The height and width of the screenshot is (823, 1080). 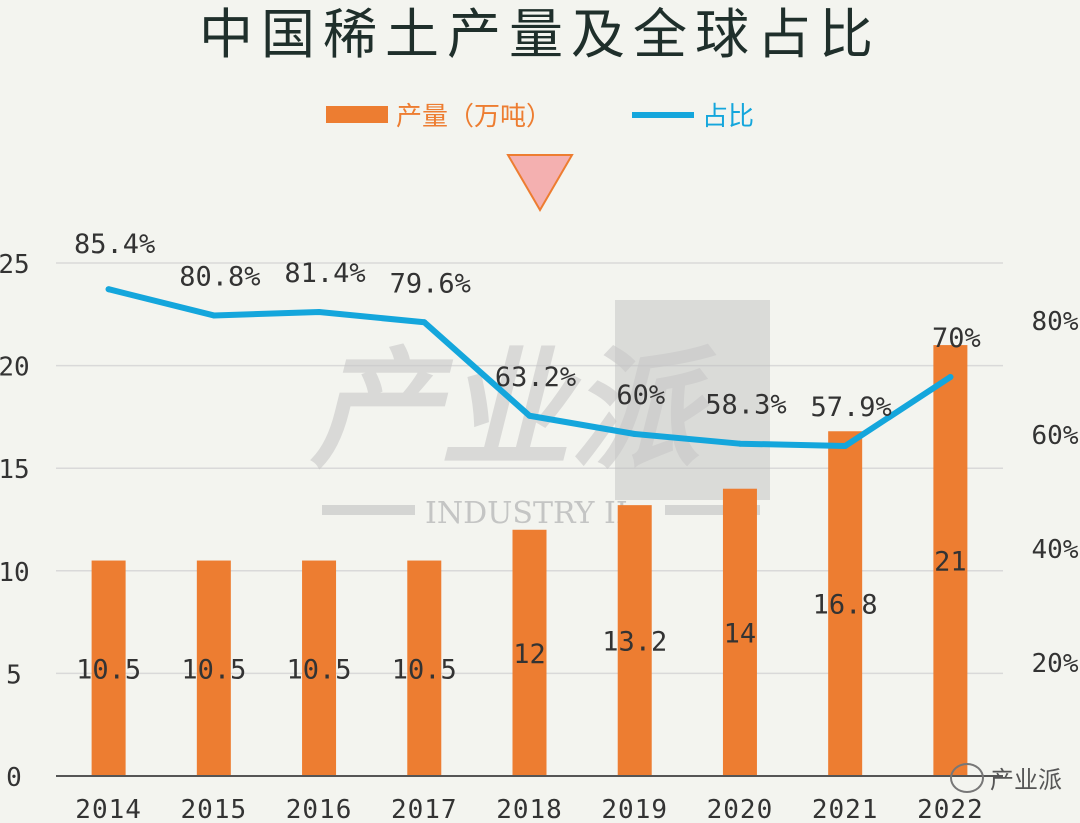 What do you see at coordinates (424, 809) in the screenshot?
I see `x-tick-label: 2017` at bounding box center [424, 809].